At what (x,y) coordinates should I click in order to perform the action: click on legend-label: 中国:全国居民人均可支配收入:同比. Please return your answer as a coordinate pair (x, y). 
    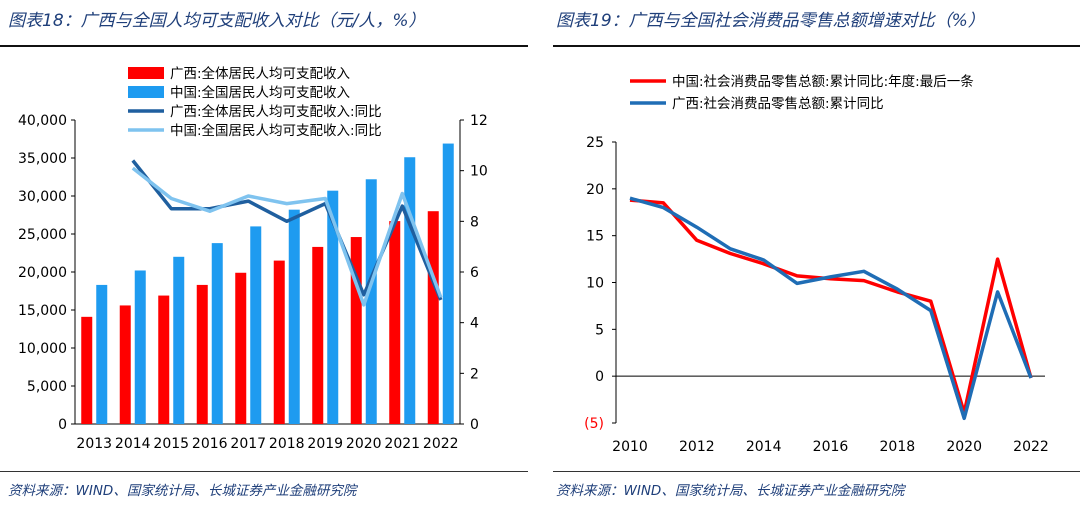
    Looking at the image, I should click on (276, 130).